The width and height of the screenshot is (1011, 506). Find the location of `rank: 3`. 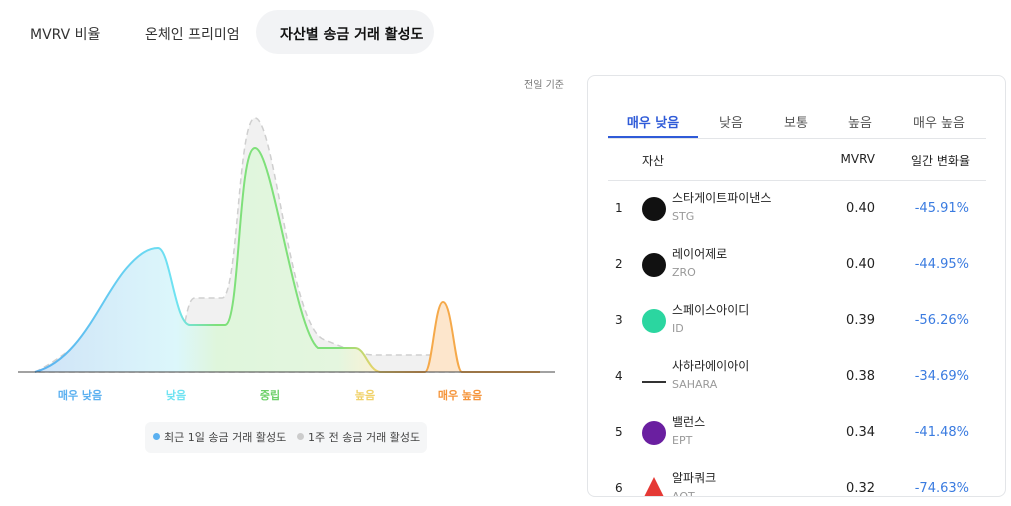

rank: 3 is located at coordinates (619, 320).